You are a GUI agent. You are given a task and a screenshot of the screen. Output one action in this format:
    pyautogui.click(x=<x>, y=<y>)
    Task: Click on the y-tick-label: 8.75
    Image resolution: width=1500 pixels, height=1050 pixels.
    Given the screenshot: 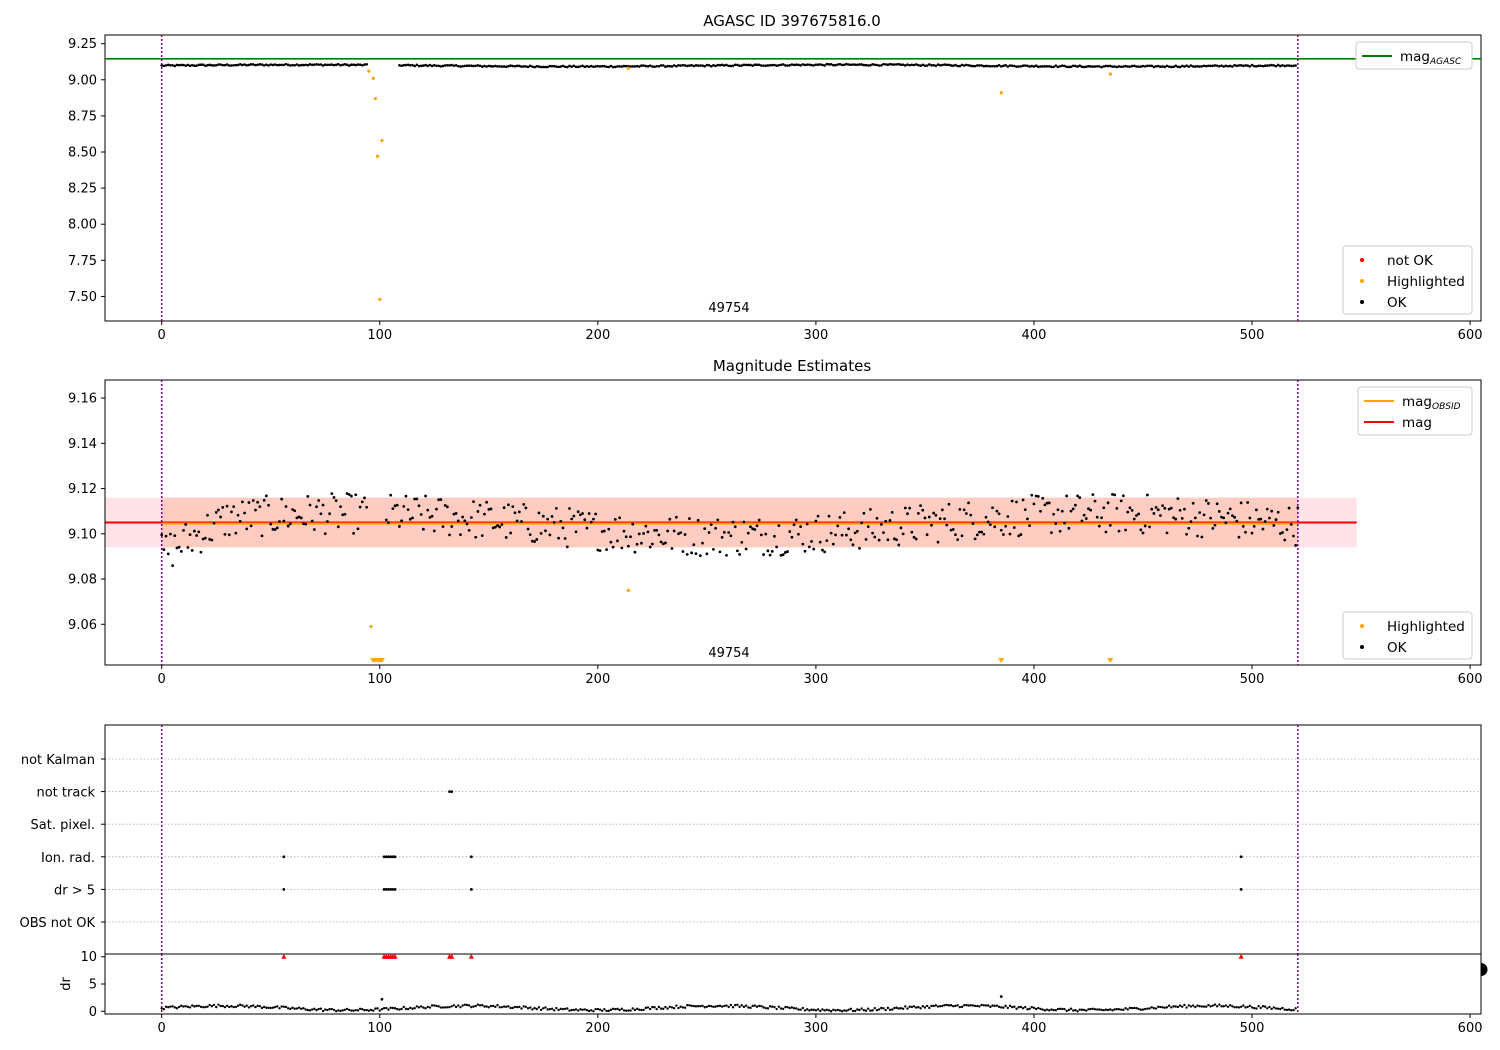 What is the action you would take?
    pyautogui.click(x=82, y=116)
    